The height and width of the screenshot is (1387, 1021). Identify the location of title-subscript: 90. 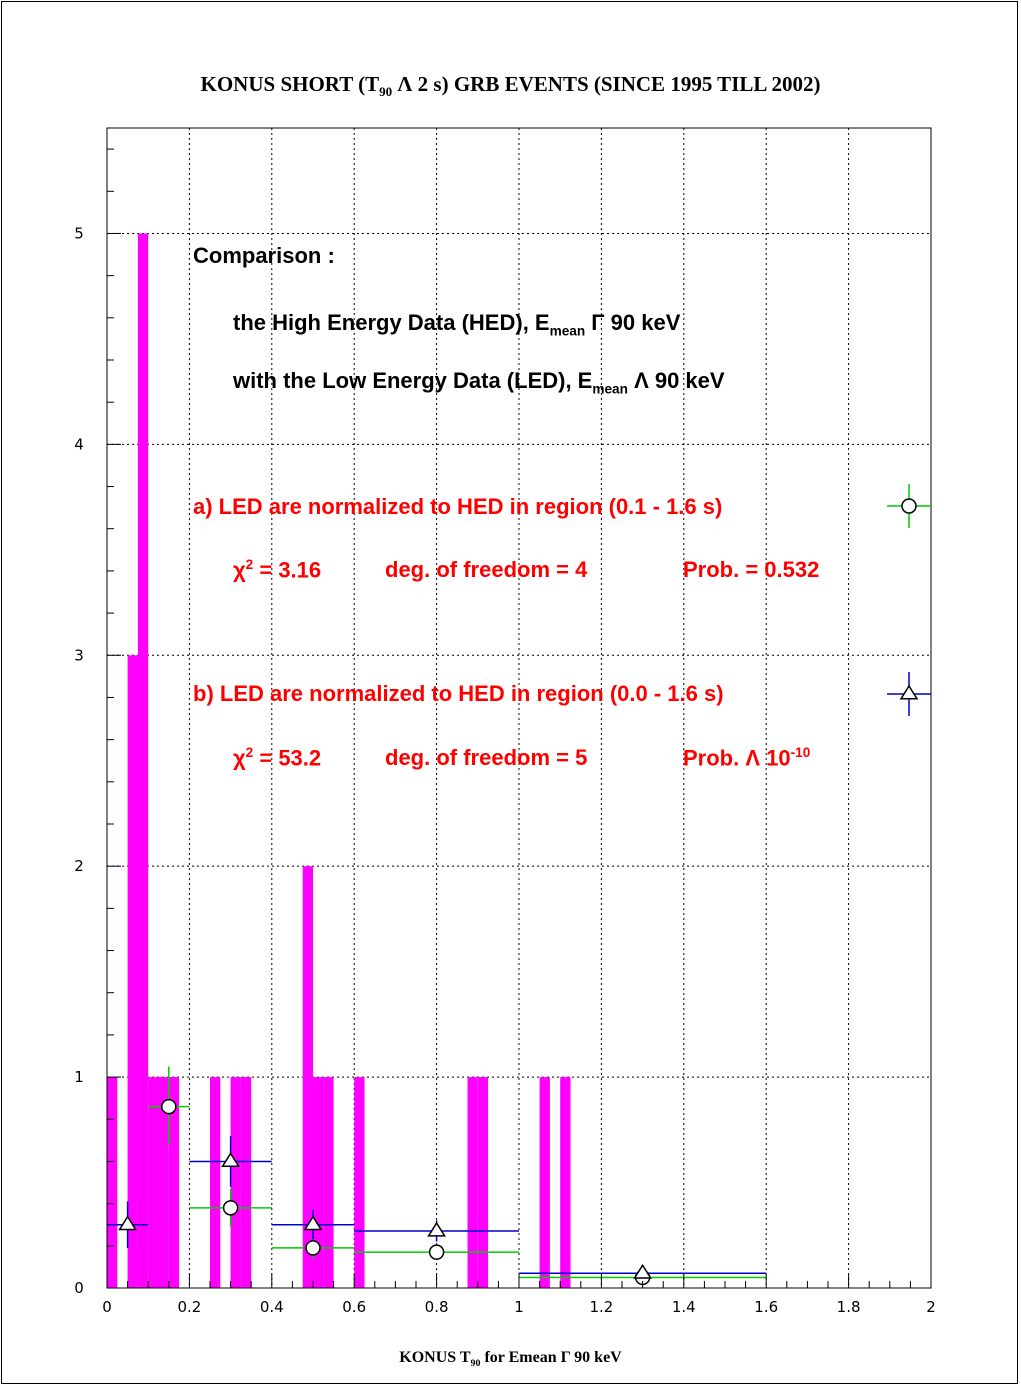
(386, 92).